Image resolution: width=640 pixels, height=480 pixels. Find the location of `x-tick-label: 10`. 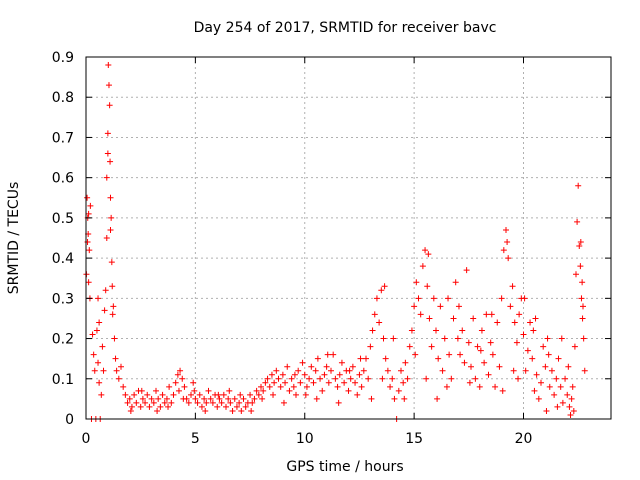

x-tick-label: 10 is located at coordinates (305, 439).